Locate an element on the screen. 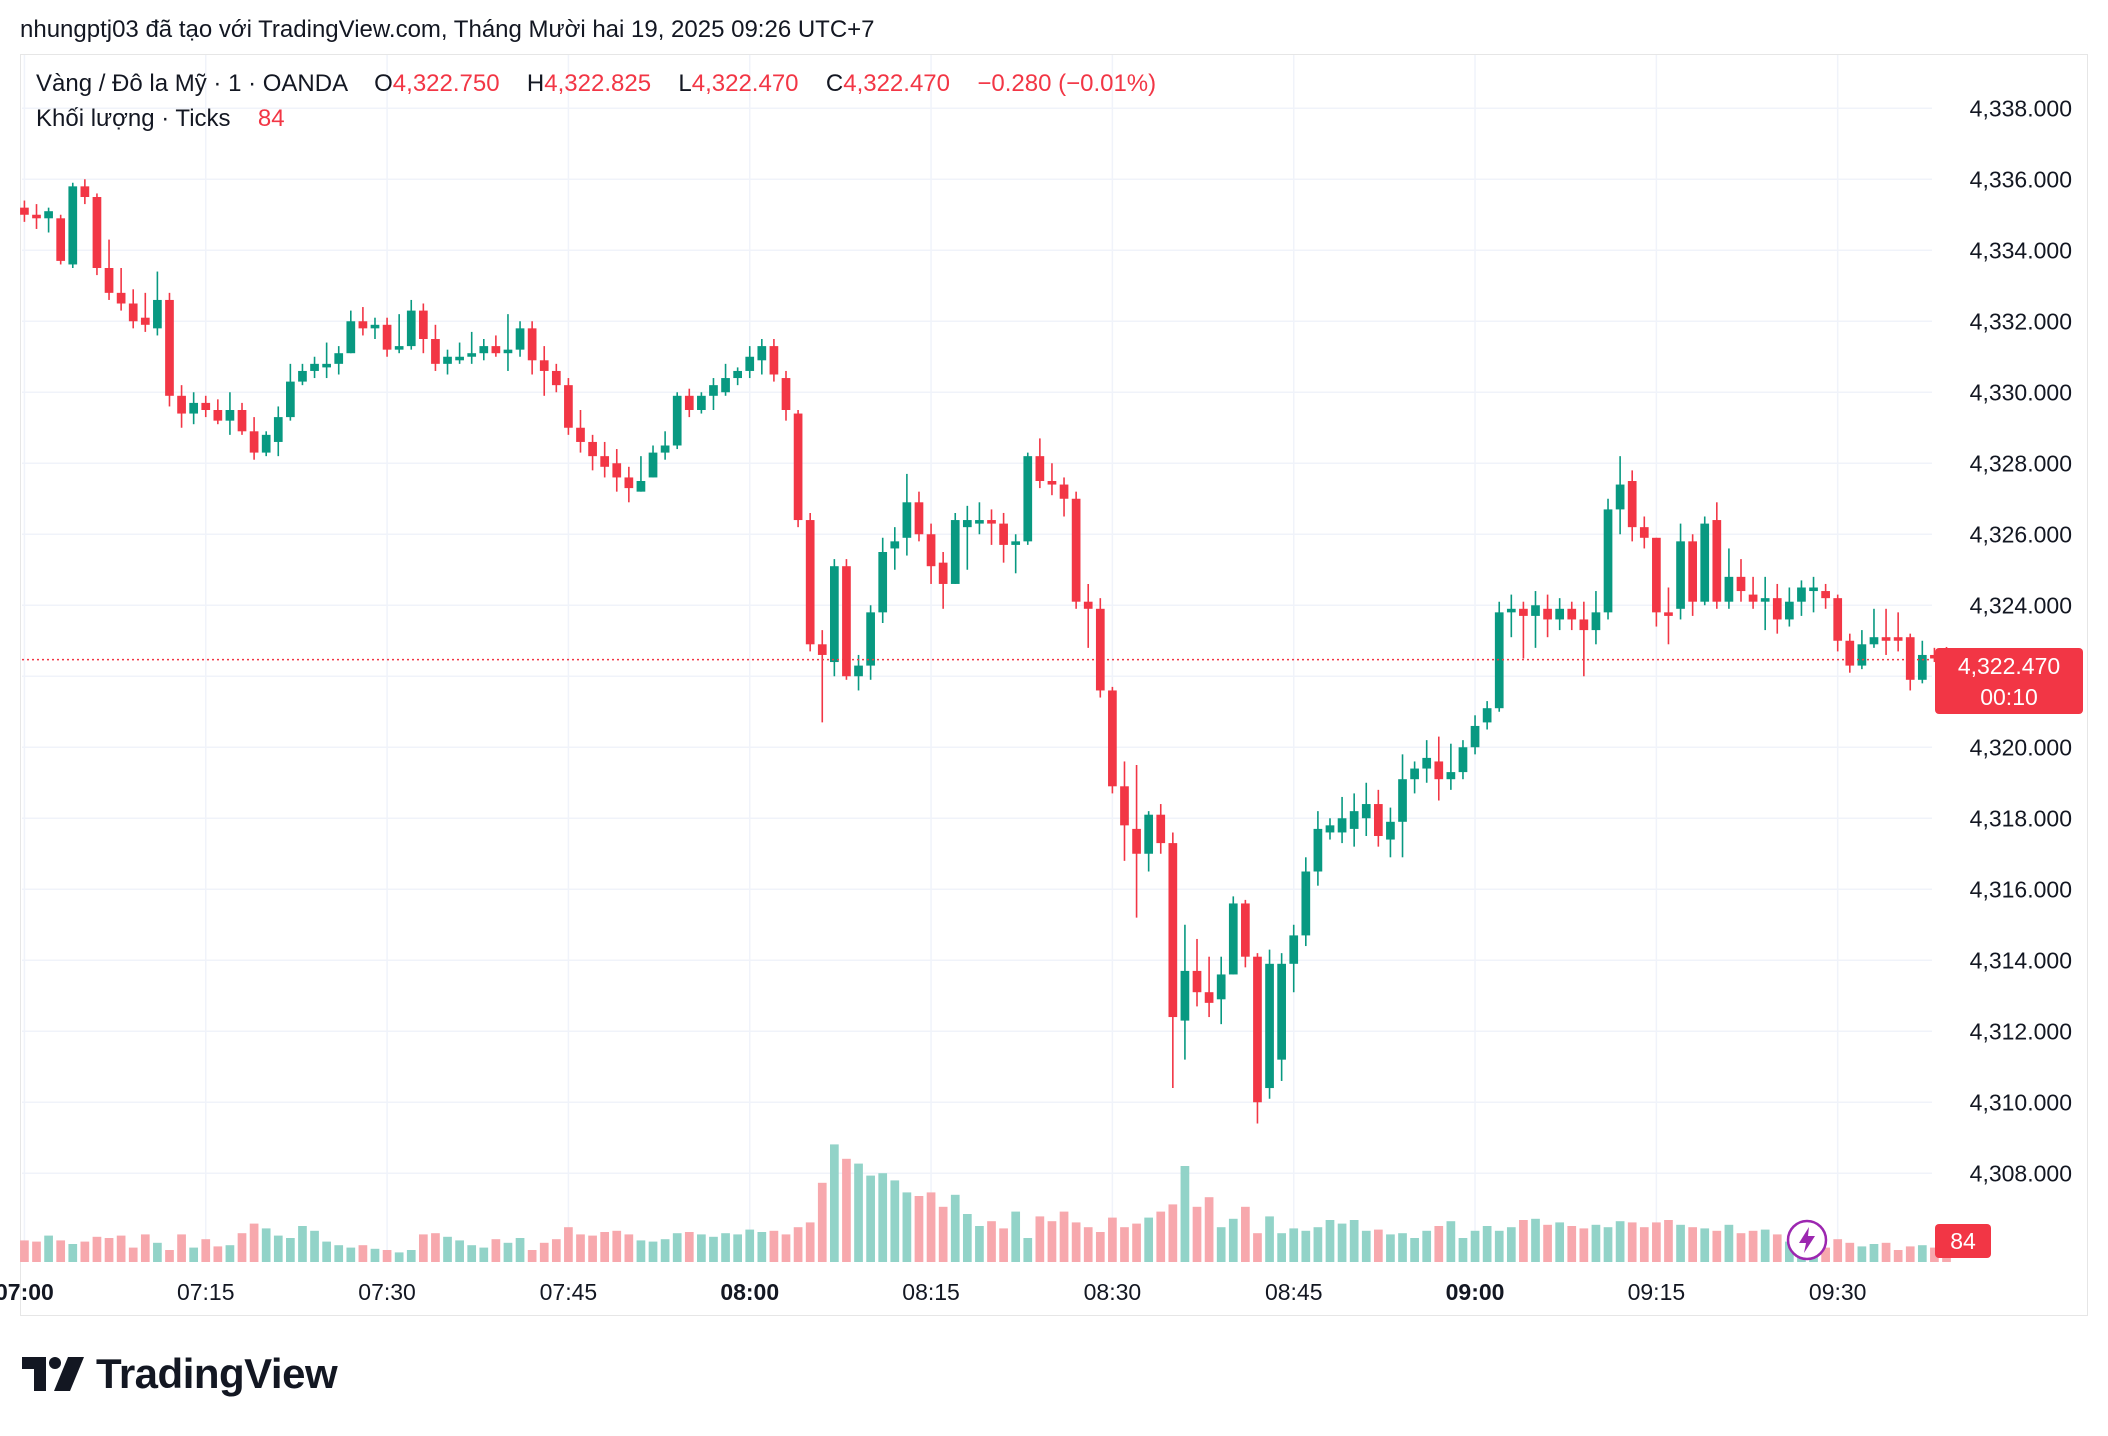 The height and width of the screenshot is (1436, 2108). legend-close-value: 4,322.470 is located at coordinates (896, 83).